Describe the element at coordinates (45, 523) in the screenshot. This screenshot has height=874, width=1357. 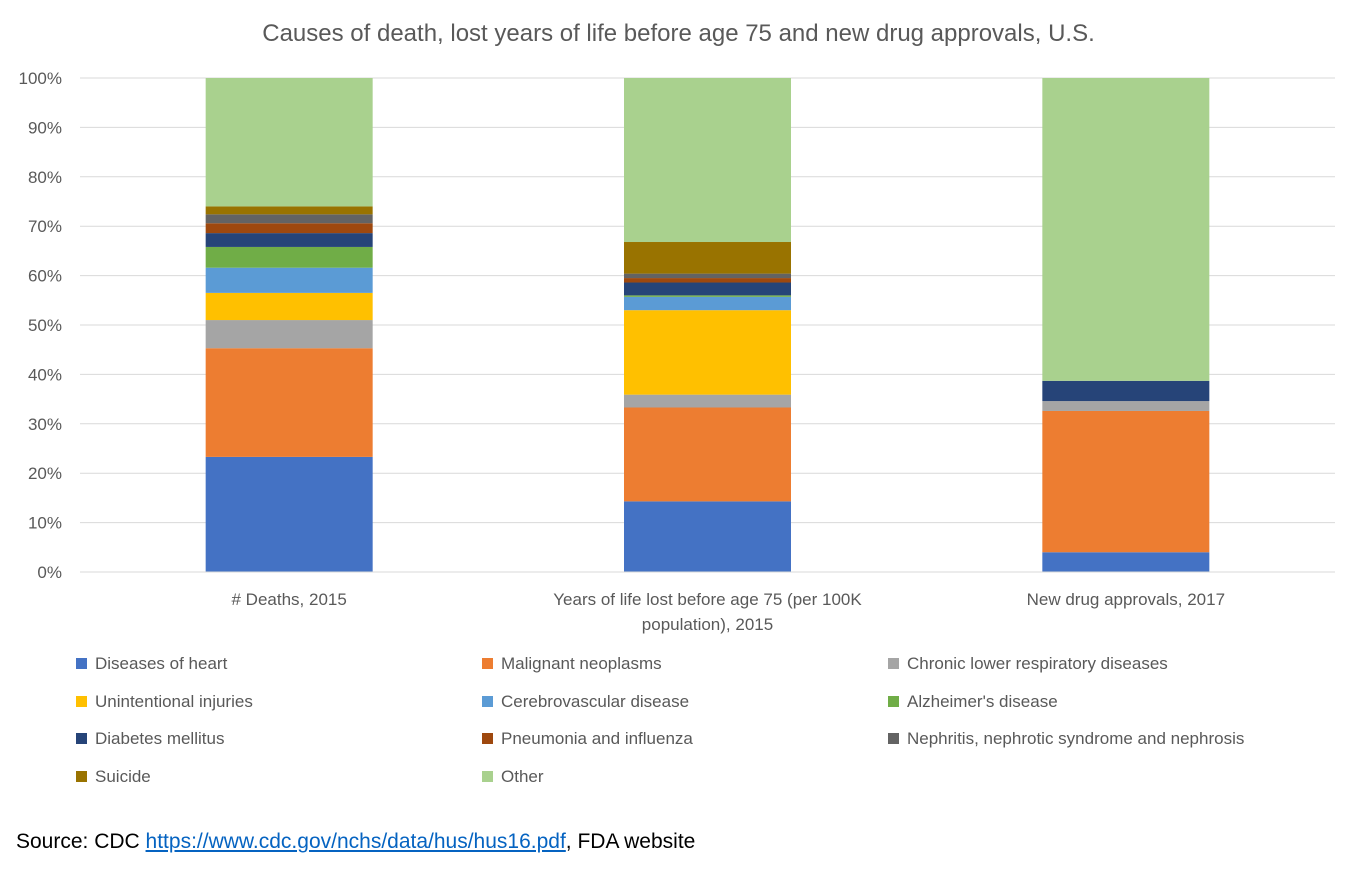
I see `y-tick-label: 10%` at that location.